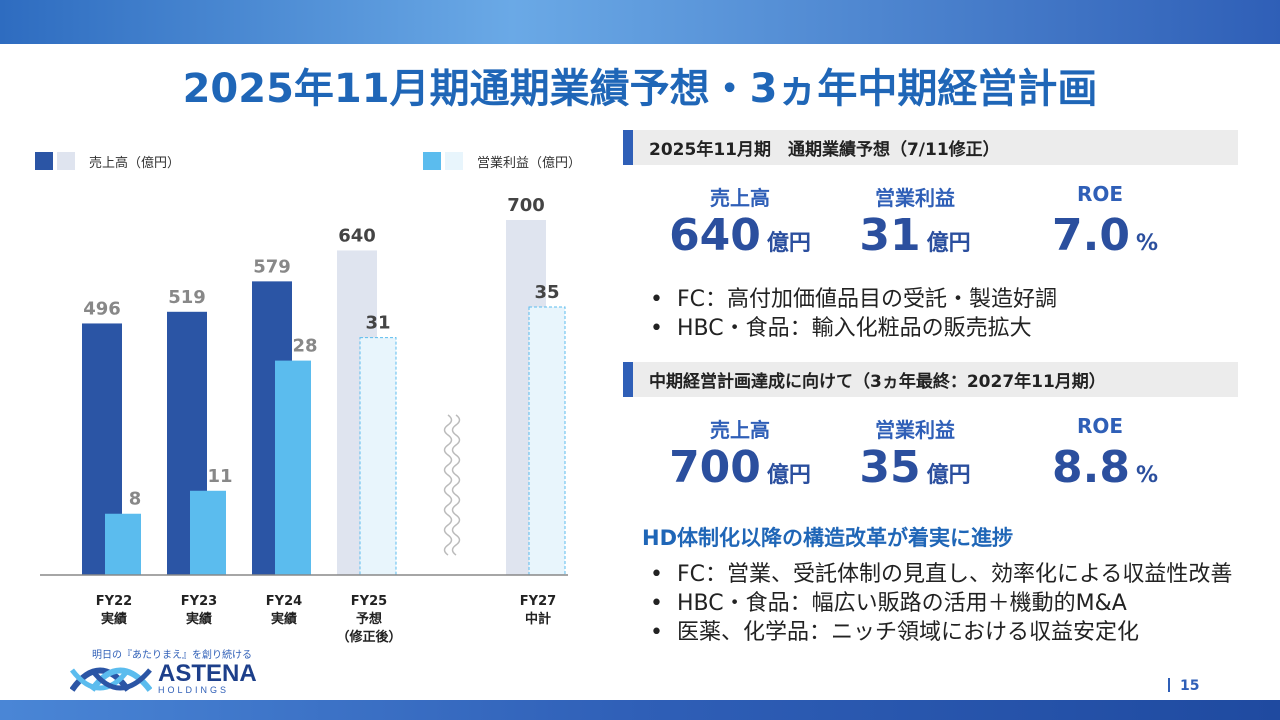 Image resolution: width=1280 pixels, height=720 pixels. What do you see at coordinates (890, 467) in the screenshot?
I see `midterm-kpi-op-value: 35` at bounding box center [890, 467].